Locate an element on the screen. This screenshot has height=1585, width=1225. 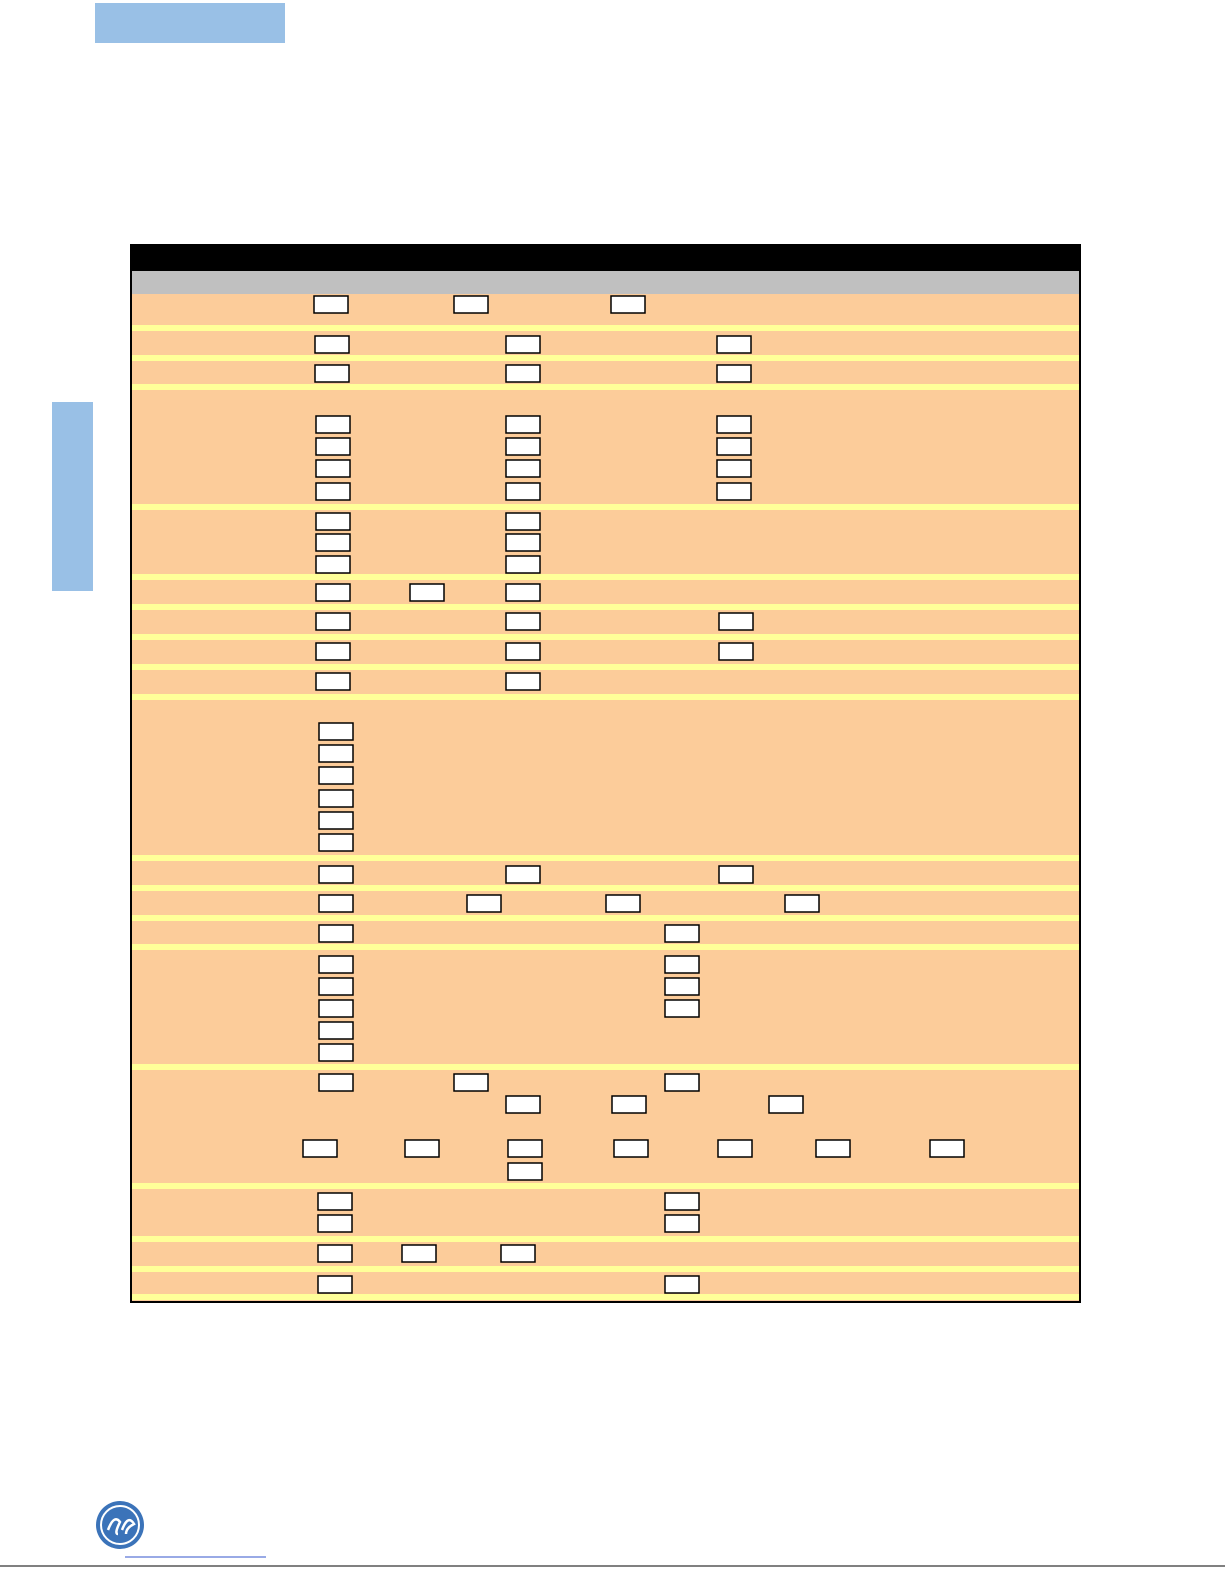
ge-logo is located at coordinates (120, 1525).